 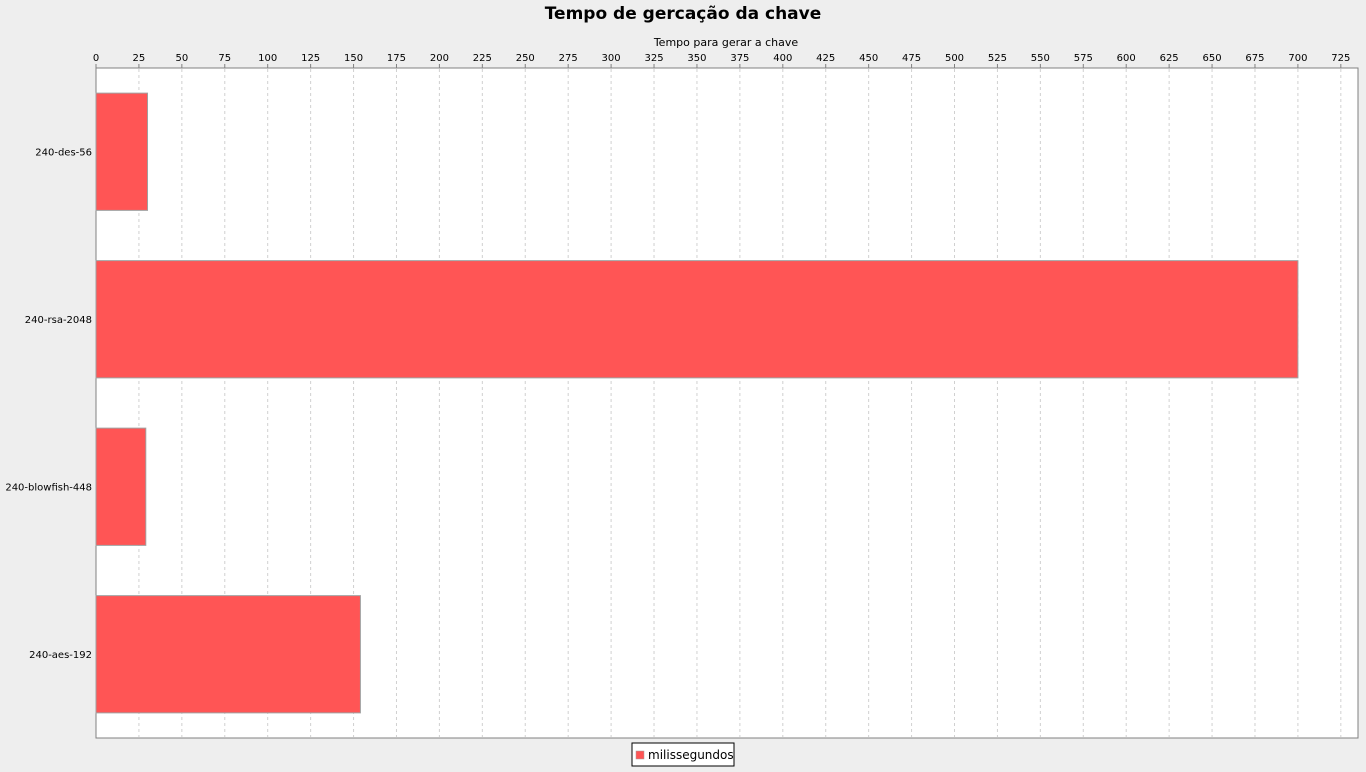 I want to click on x-tick-label: 725, so click(x=1340, y=58).